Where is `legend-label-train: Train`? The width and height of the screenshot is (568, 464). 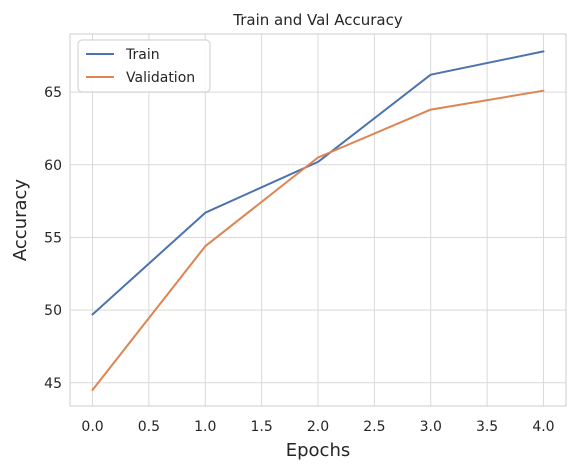
legend-label-train: Train is located at coordinates (142, 55).